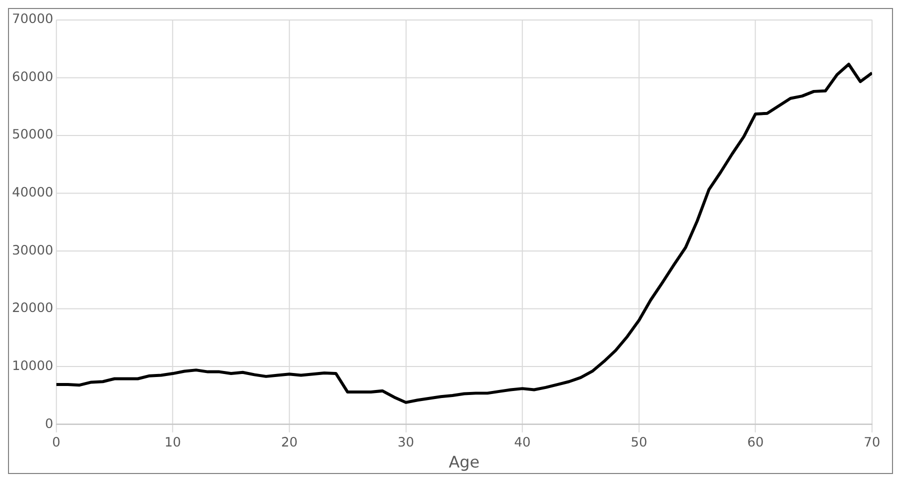 This screenshot has width=903, height=484. What do you see at coordinates (464, 462) in the screenshot?
I see `x-axis-title: Age` at bounding box center [464, 462].